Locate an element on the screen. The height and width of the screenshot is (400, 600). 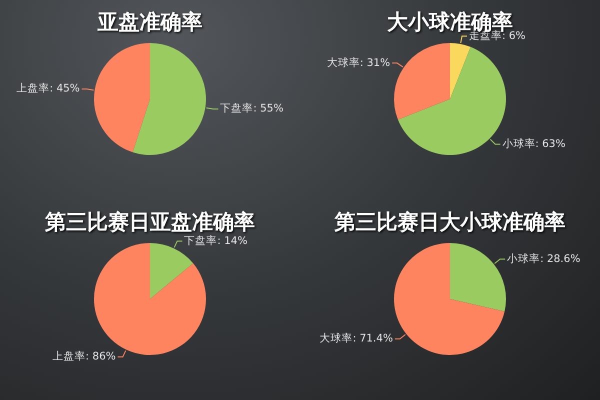
slice-label: 小球率: 28.6% is located at coordinates (543, 258).